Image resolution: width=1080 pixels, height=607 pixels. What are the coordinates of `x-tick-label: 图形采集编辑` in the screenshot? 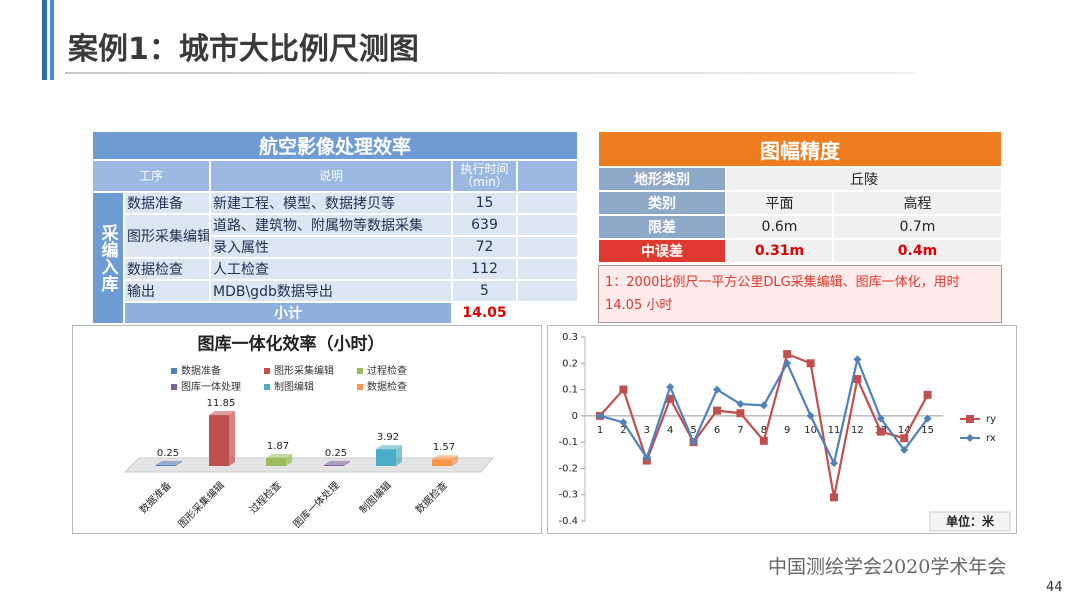 It's located at (201, 505).